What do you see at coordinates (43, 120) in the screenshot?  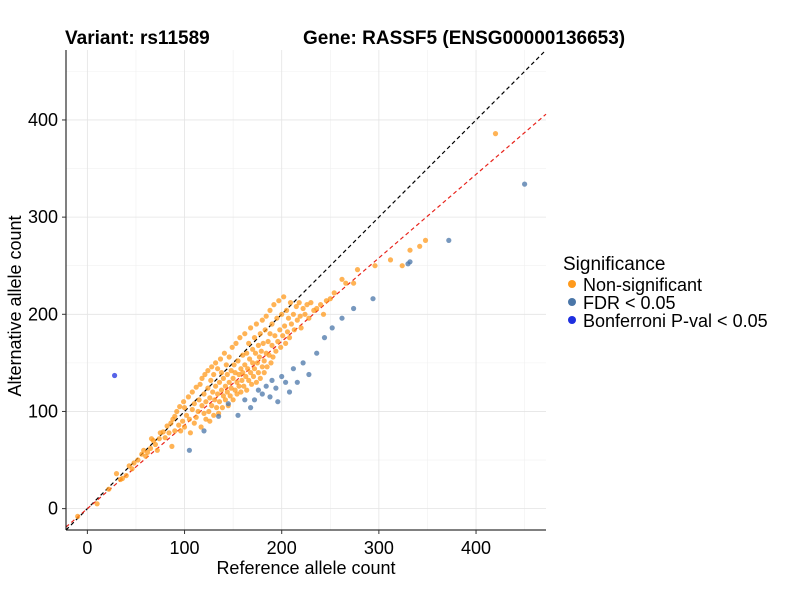 I see `y-tick-label: 400` at bounding box center [43, 120].